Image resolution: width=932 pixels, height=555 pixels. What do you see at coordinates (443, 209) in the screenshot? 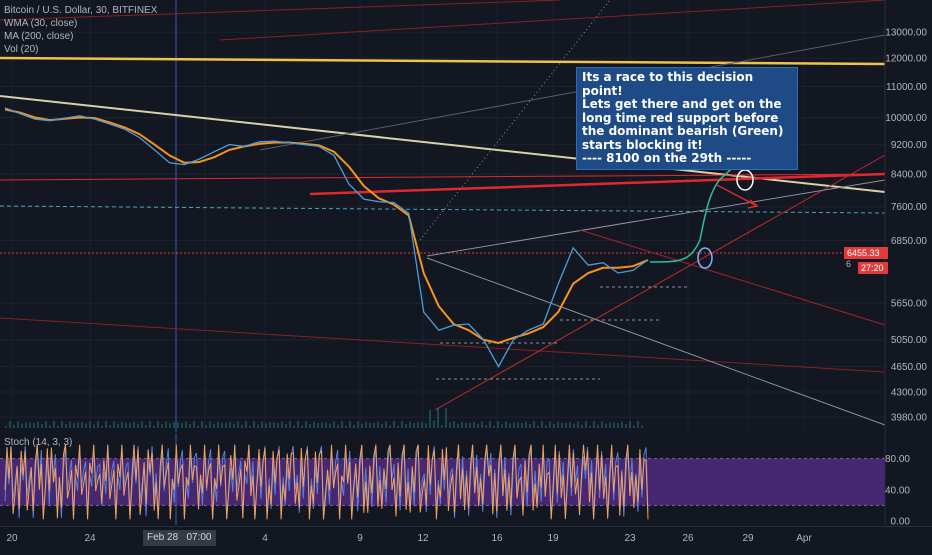
I see `dashed-cyan-level` at bounding box center [443, 209].